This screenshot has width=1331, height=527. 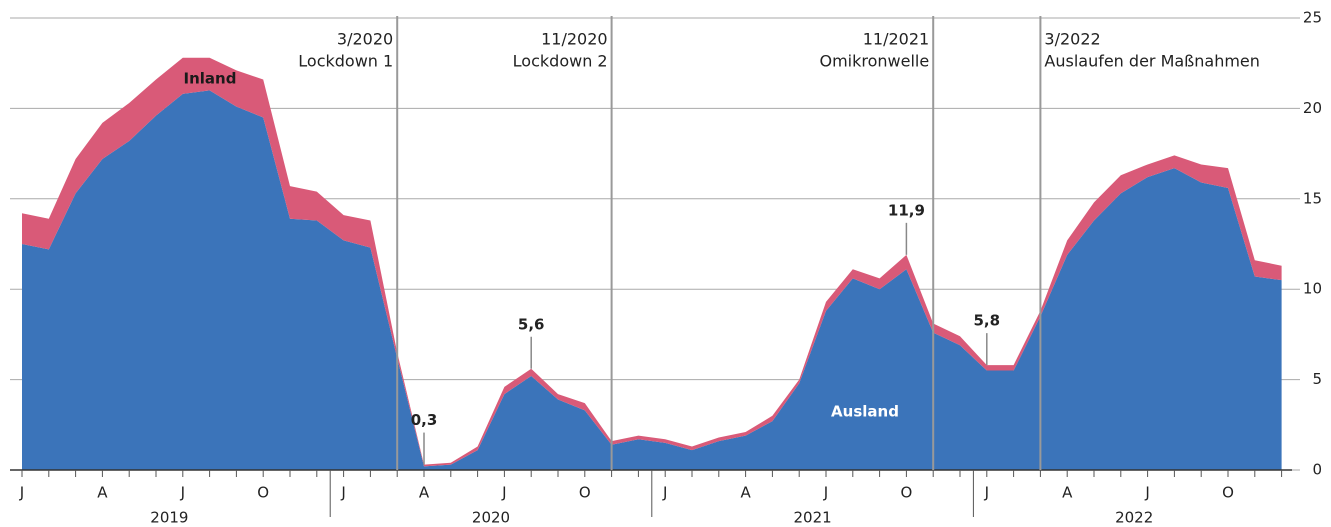 What do you see at coordinates (1072, 39) in the screenshot?
I see `event-date: 3/2022` at bounding box center [1072, 39].